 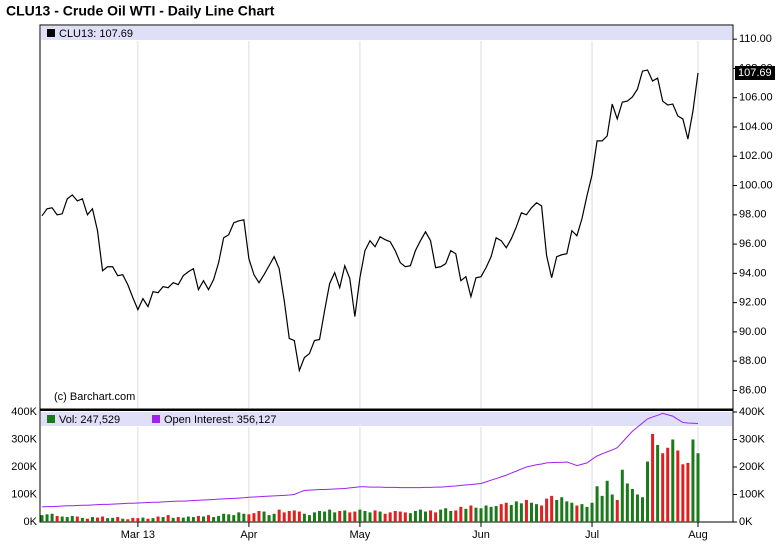 I want to click on legend-band, so click(x=386, y=33).